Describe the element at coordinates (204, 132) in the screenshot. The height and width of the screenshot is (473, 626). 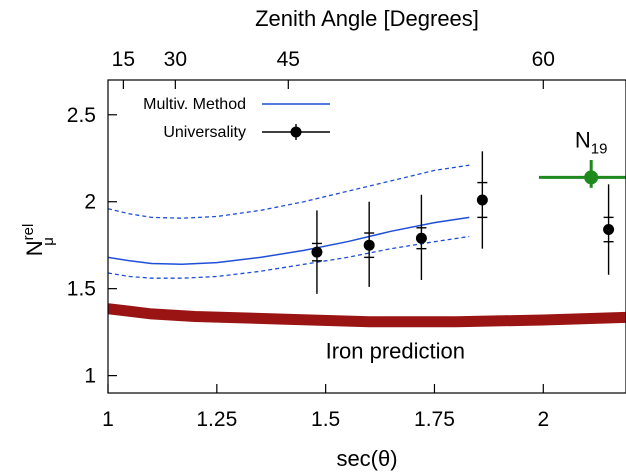
I see `legend-label: Universality` at that location.